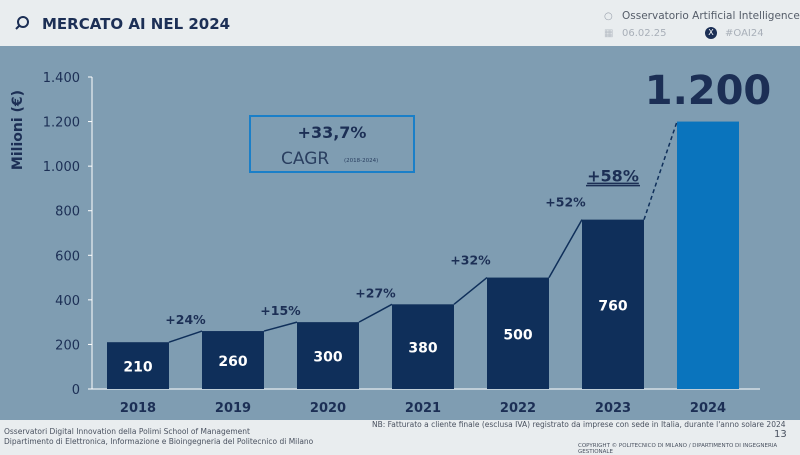 The width and height of the screenshot is (800, 455). What do you see at coordinates (518, 408) in the screenshot?
I see `x-tick-label: 2022` at bounding box center [518, 408].